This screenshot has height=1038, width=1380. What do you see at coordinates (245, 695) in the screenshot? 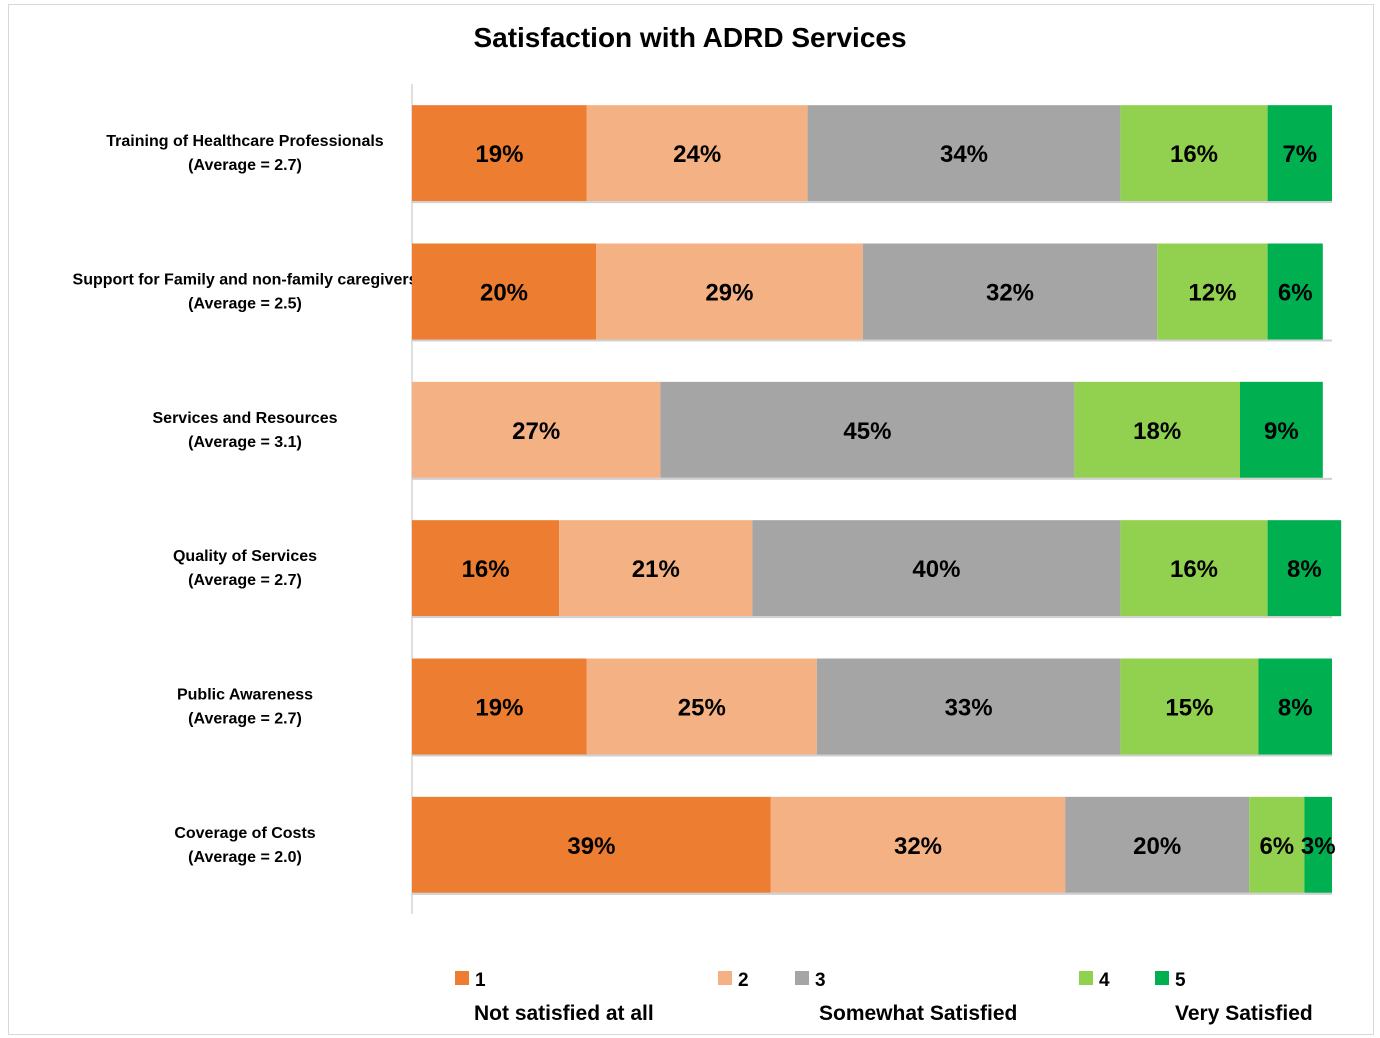
I see `category-label: Public Awareness` at bounding box center [245, 695].